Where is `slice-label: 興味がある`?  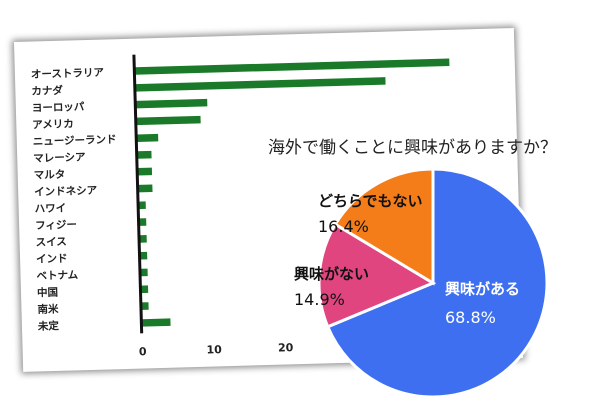 slice-label: 興味がある is located at coordinates (482, 289).